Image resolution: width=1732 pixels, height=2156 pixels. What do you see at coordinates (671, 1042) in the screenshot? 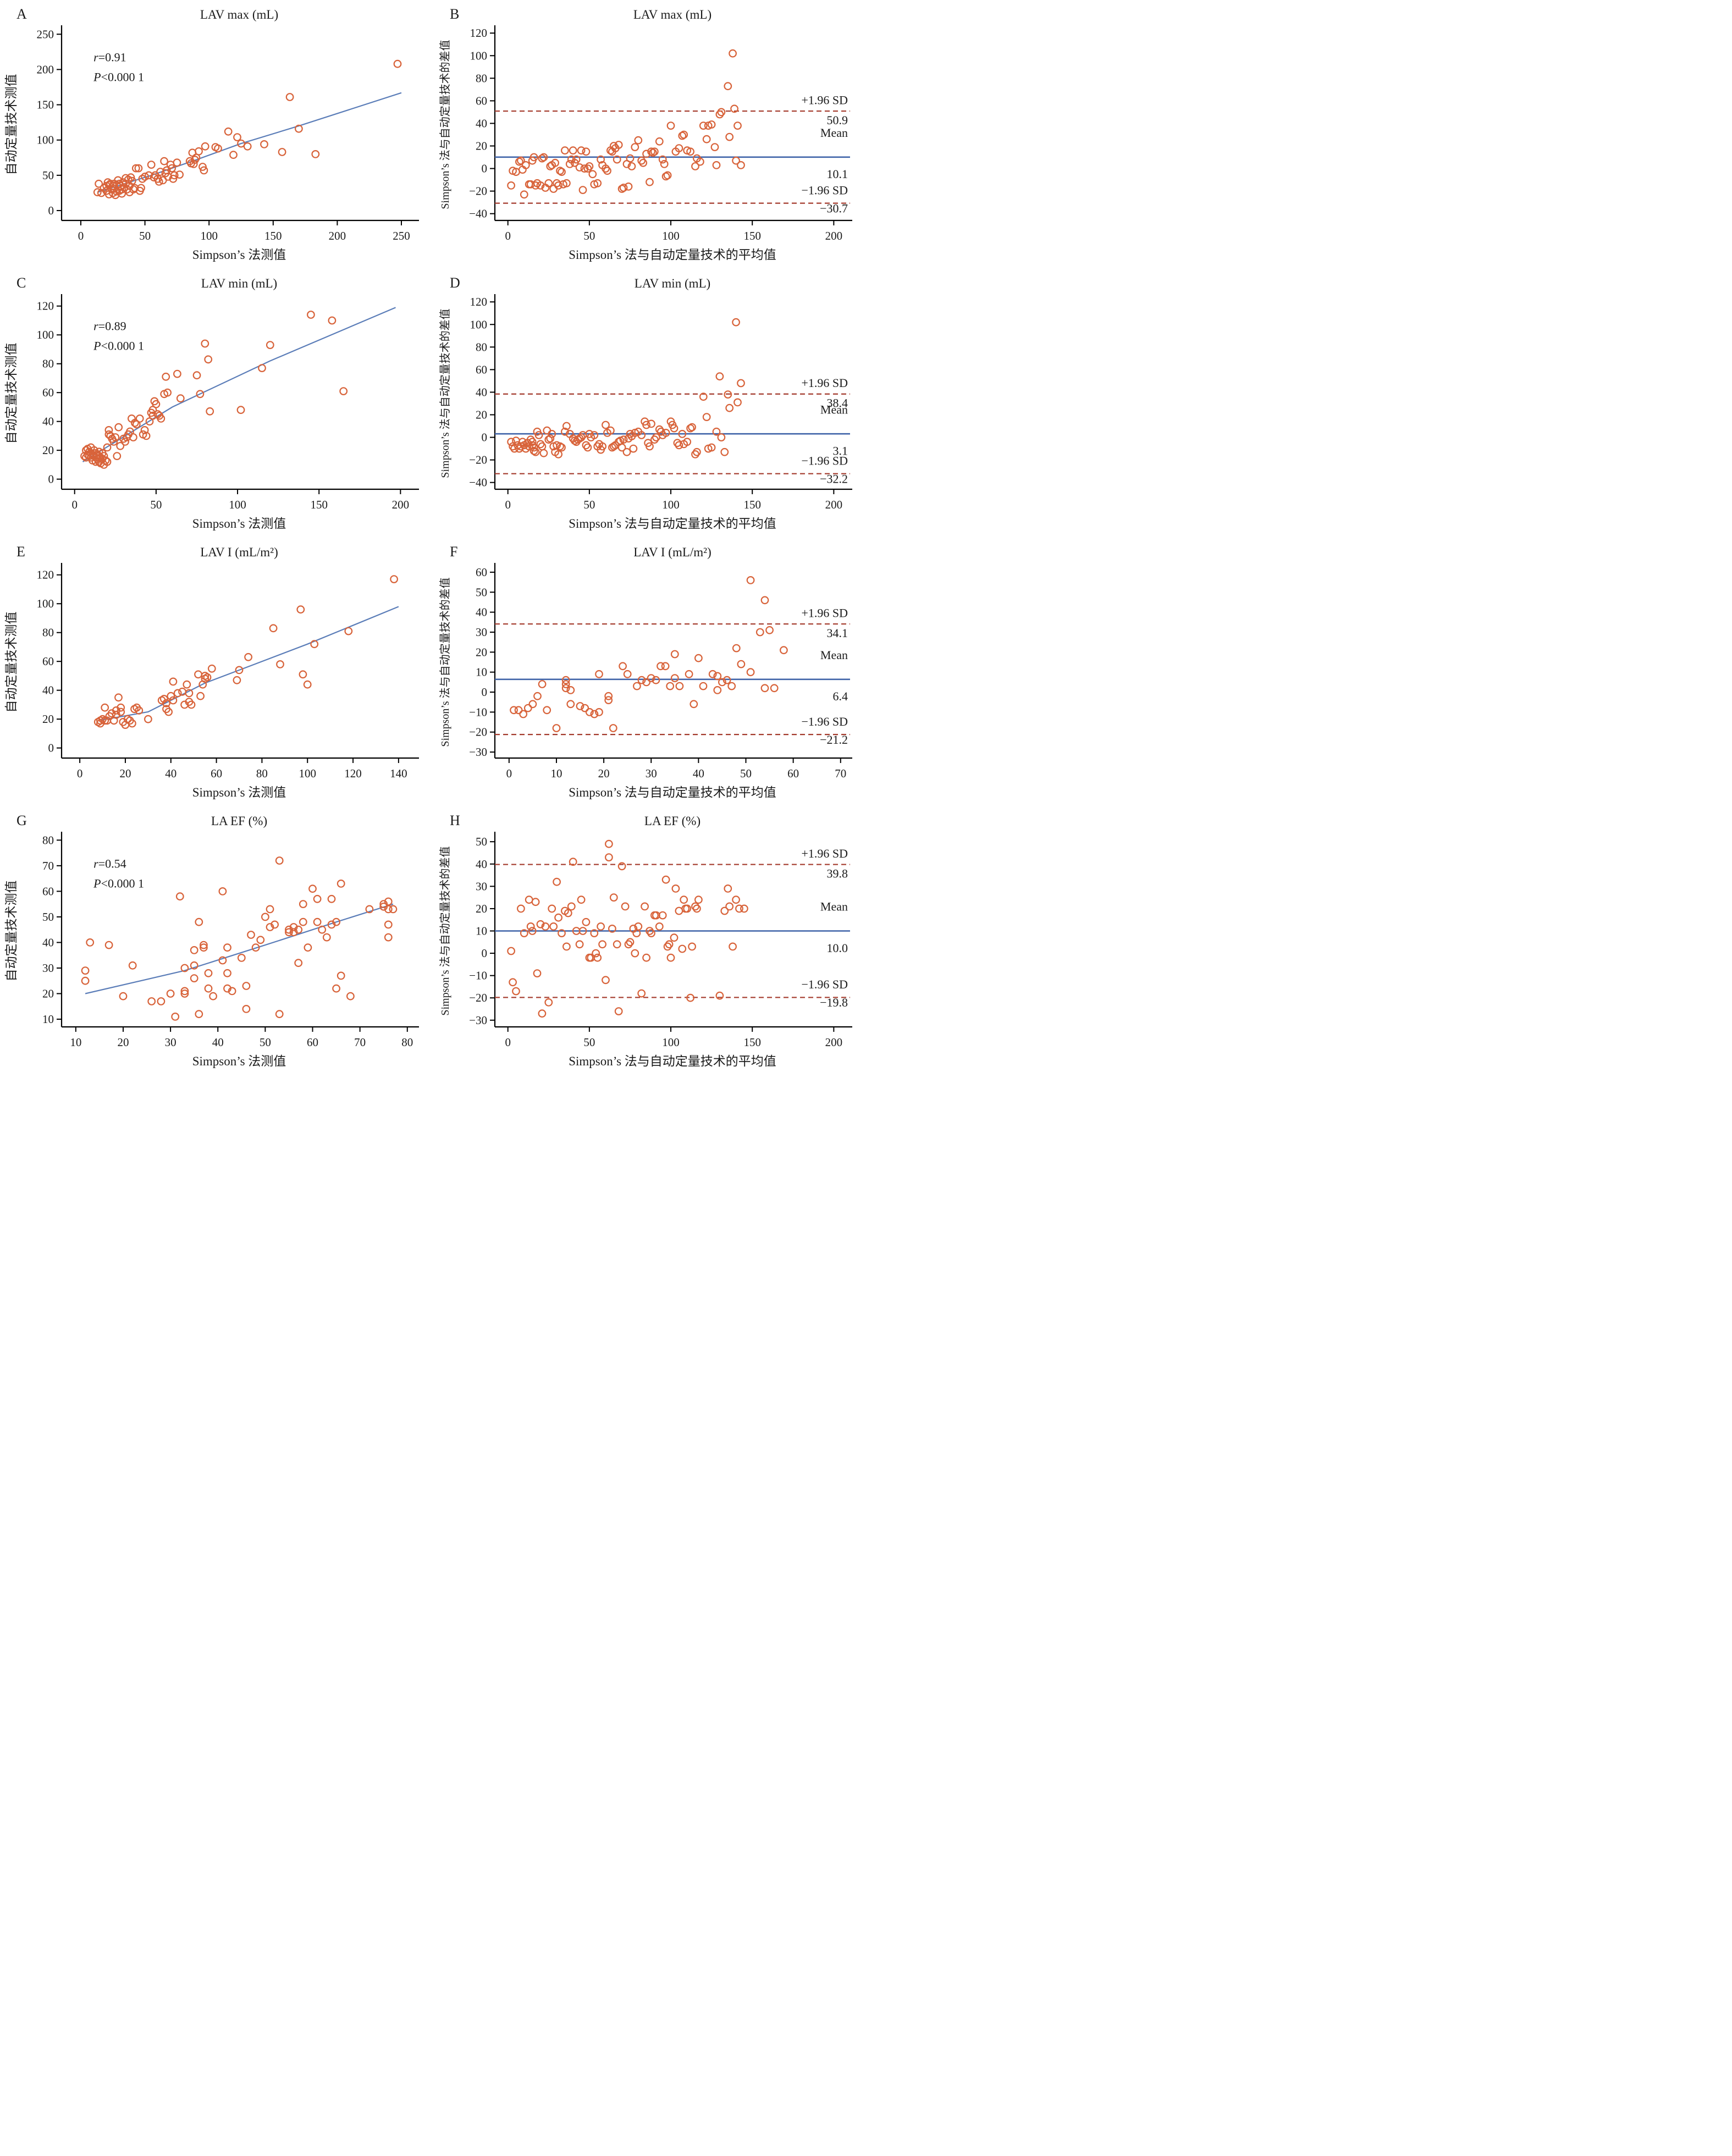
I see `x-tick-label: 100` at bounding box center [671, 1042].